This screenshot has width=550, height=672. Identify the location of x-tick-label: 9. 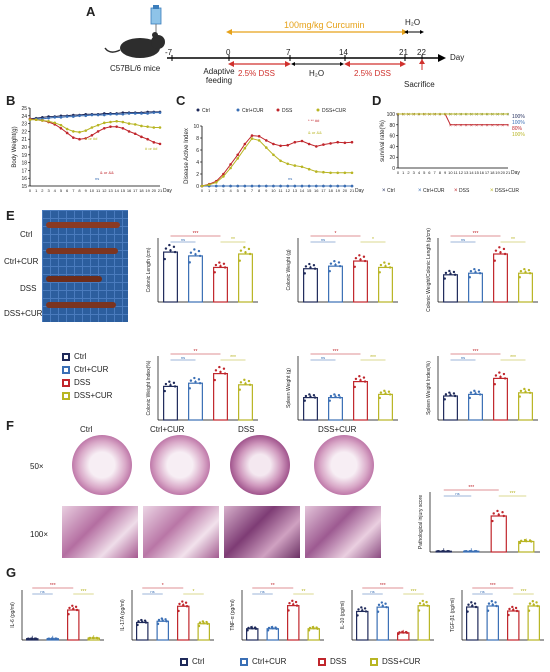
(266, 190).